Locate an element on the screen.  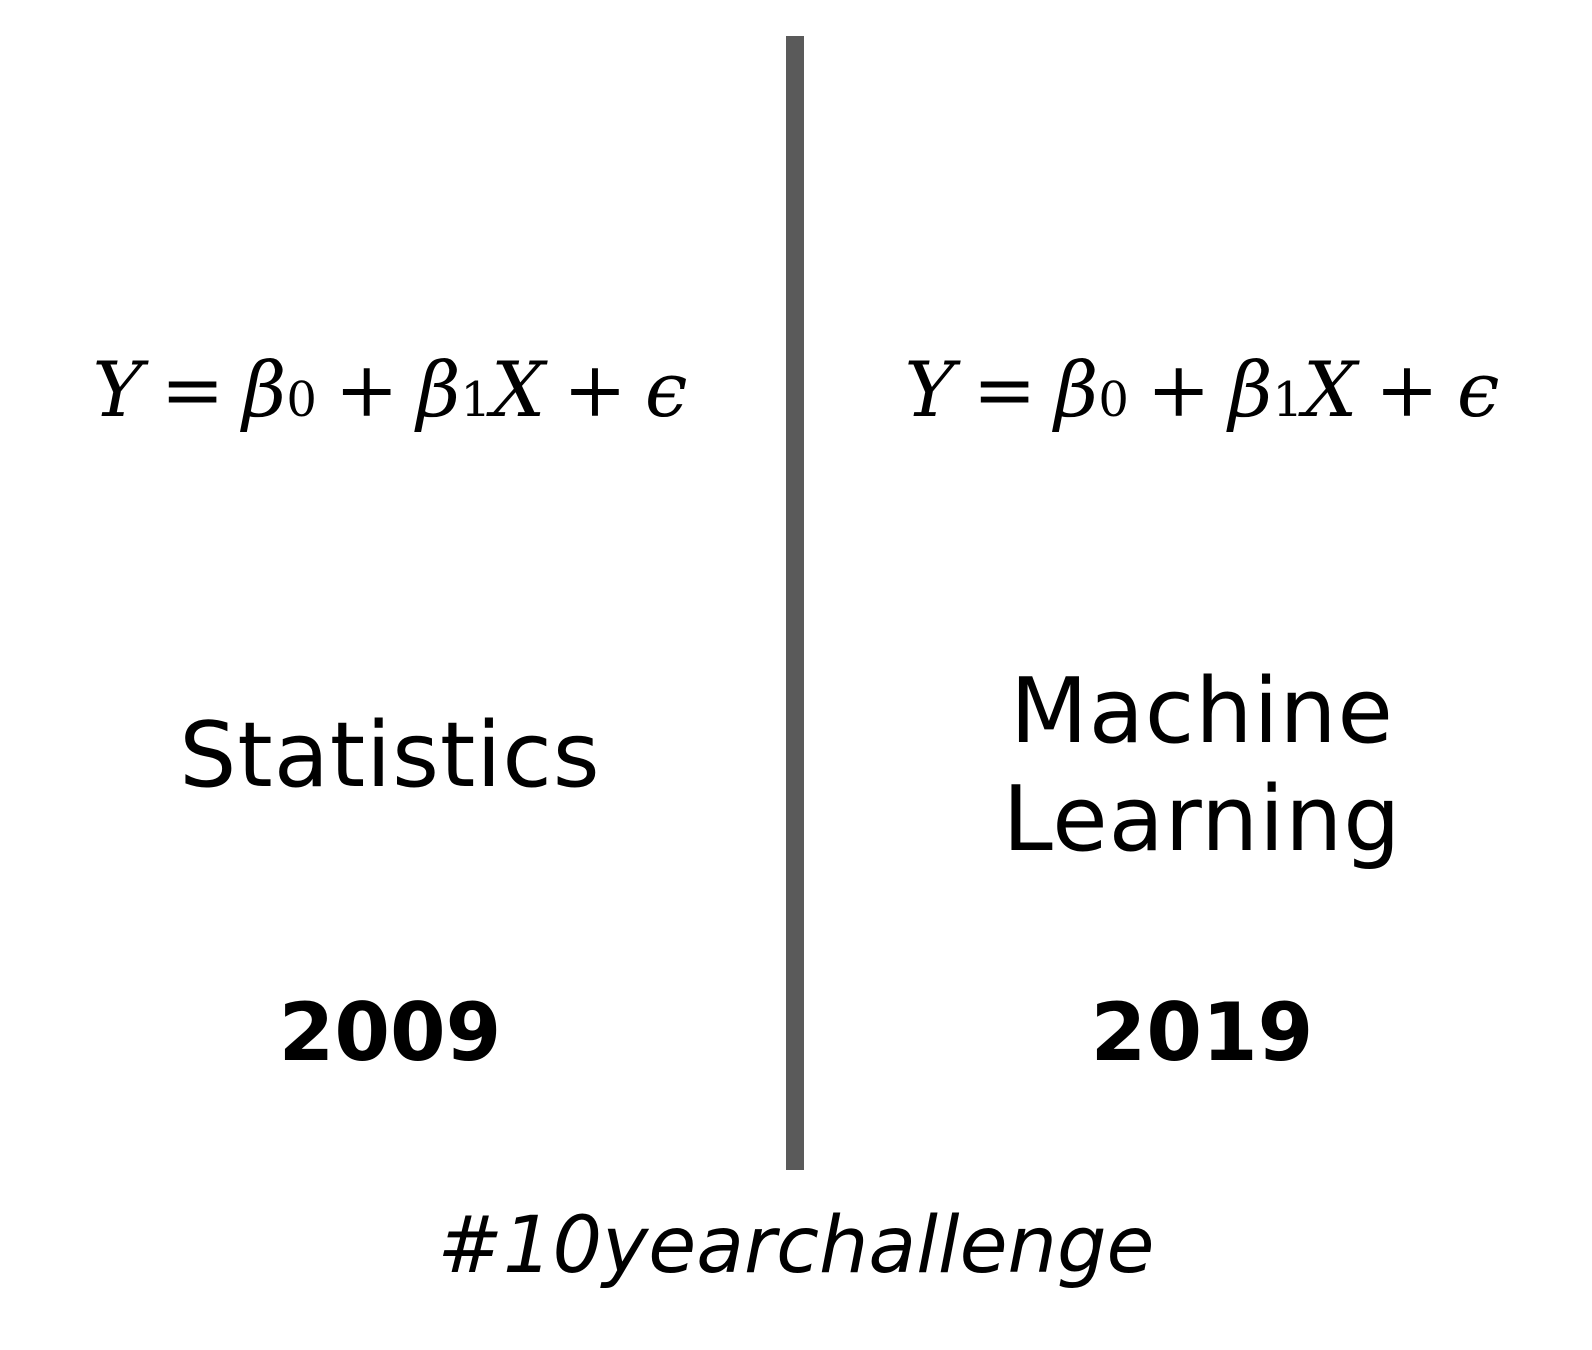
field-label-statistics: Statistics is located at coordinates (390, 755).